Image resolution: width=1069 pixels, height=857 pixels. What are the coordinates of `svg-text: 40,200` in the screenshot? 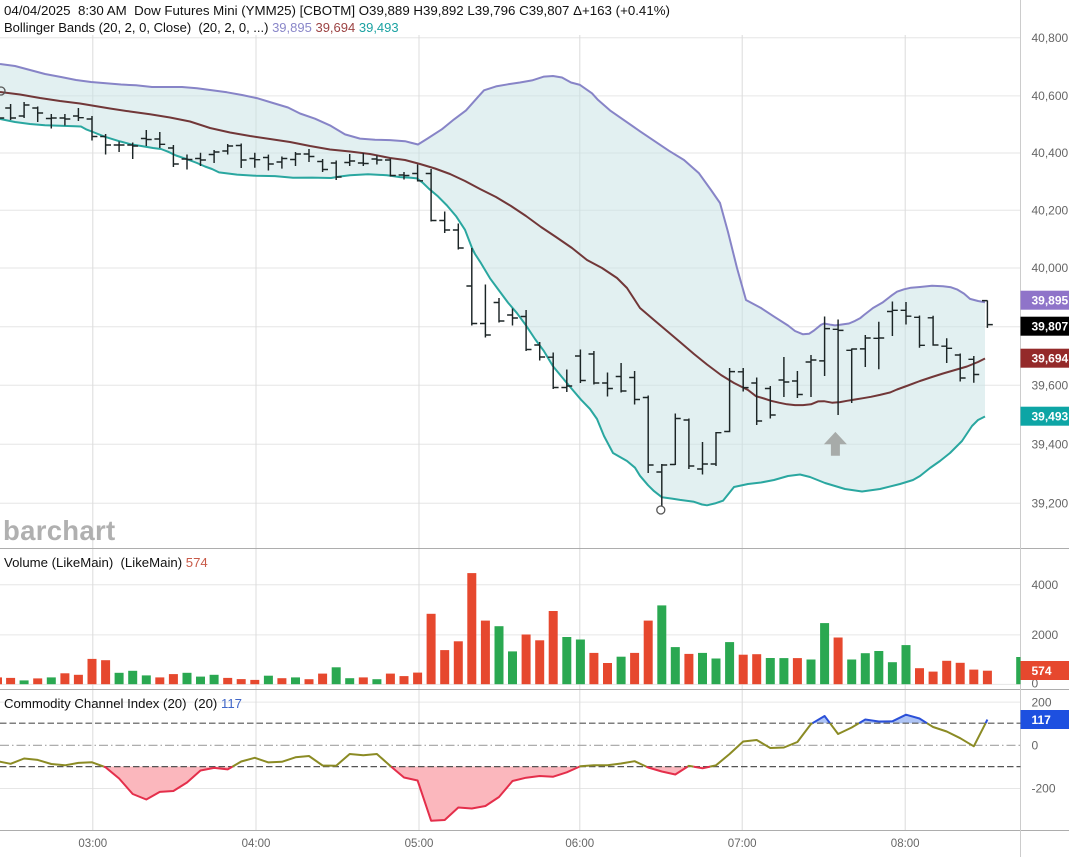 It's located at (1050, 211).